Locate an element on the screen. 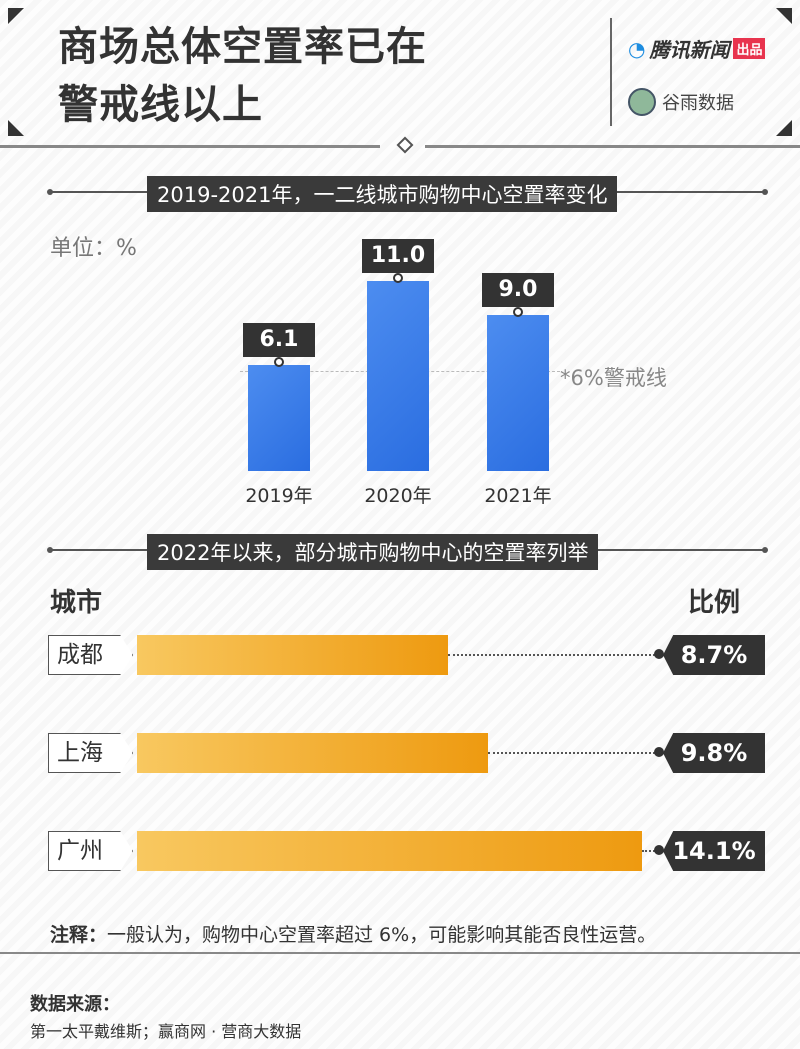  footnote: 注释：一般认为，购物中心空置率超过 6%，可能影响其能否良性运营。 is located at coordinates (353, 935).